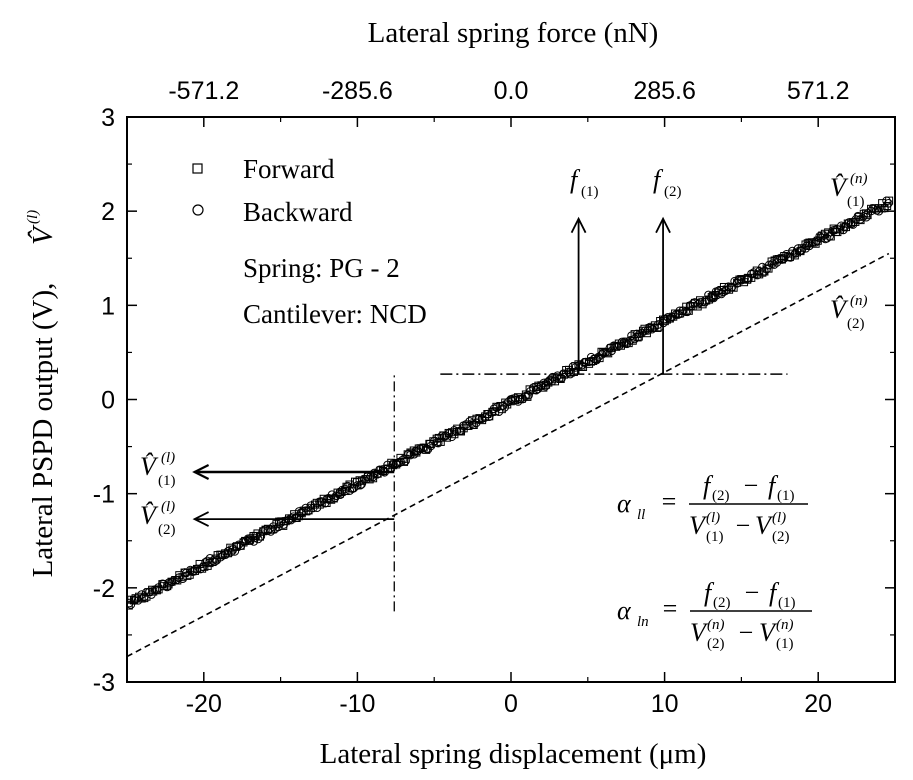 This screenshot has width=913, height=780. Describe the element at coordinates (716, 644) in the screenshot. I see `formula-2-den-v1-sub: (2)` at that location.